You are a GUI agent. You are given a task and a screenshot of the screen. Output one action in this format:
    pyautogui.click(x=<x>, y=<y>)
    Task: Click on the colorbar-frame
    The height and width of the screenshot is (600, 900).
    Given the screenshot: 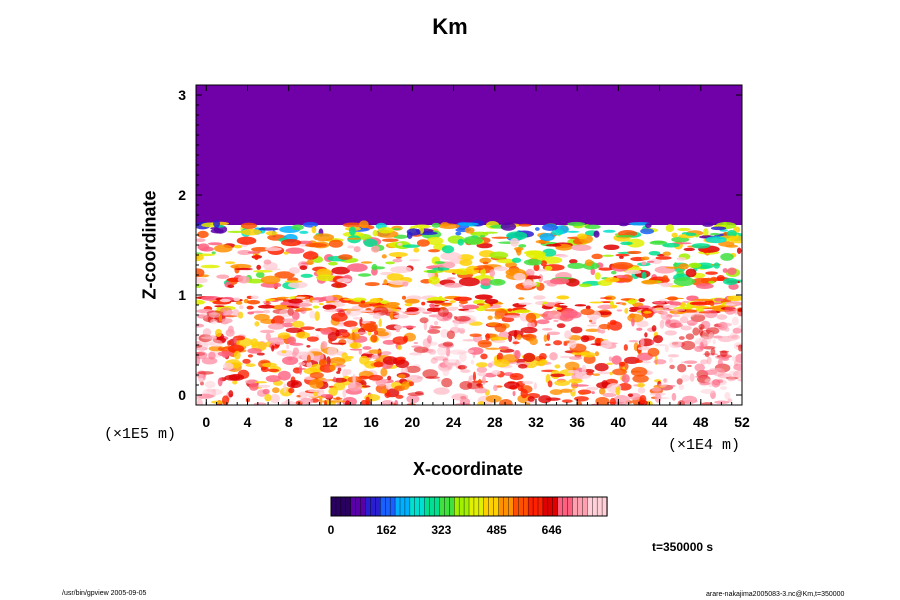 What is the action you would take?
    pyautogui.click(x=469, y=506)
    